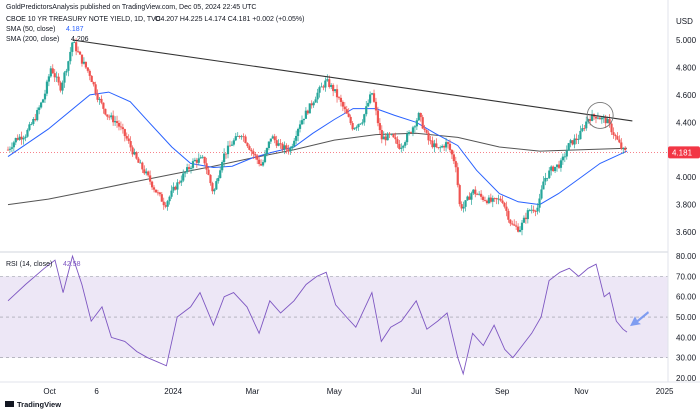 The height and width of the screenshot is (417, 700). I want to click on time-axis: Oct 6 2024 Mar May Jul Sep Nov 2025, so click(358, 391).